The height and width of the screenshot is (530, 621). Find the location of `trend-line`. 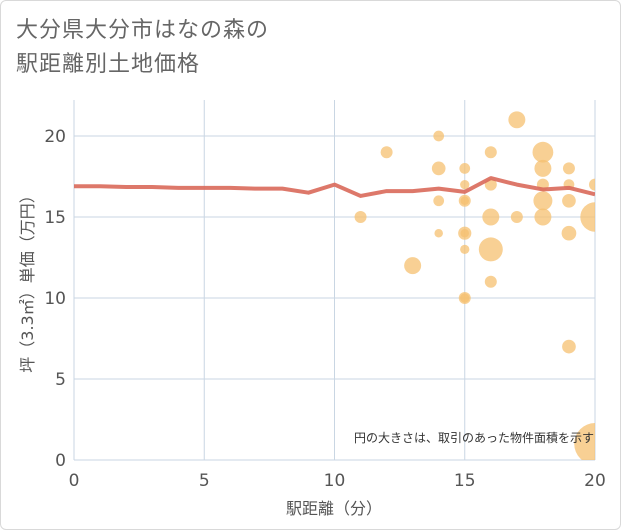

trend-line is located at coordinates (334, 187).